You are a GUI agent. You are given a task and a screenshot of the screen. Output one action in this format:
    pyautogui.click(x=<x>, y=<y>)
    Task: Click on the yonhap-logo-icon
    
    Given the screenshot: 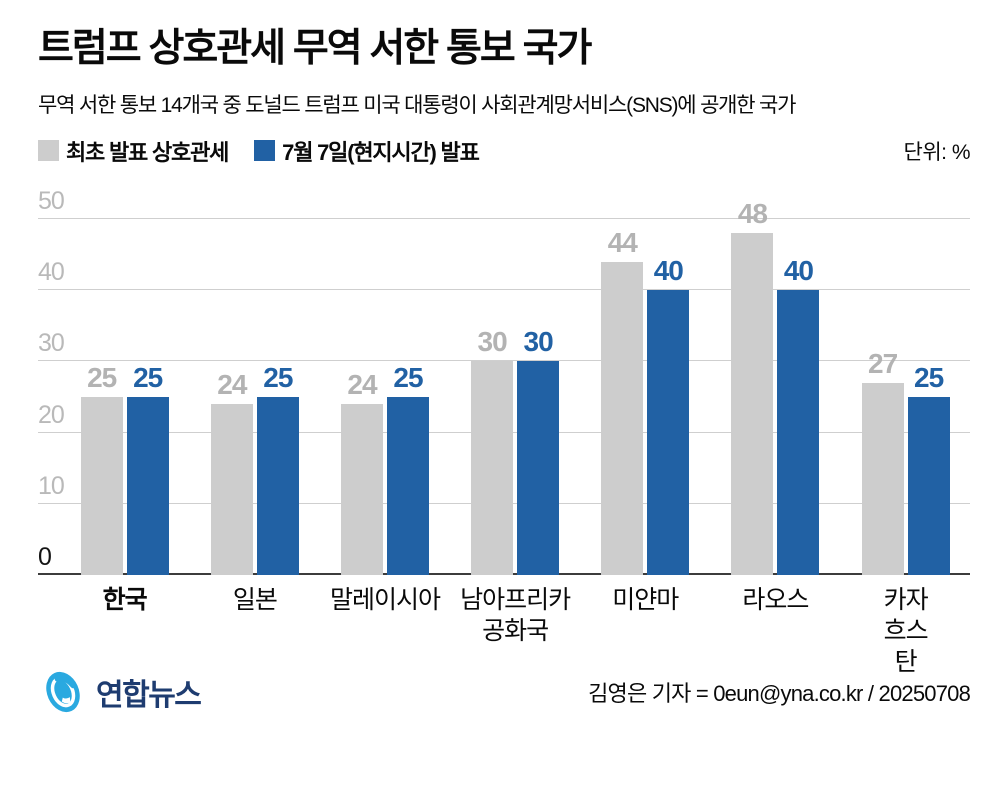 What is the action you would take?
    pyautogui.click(x=63, y=692)
    